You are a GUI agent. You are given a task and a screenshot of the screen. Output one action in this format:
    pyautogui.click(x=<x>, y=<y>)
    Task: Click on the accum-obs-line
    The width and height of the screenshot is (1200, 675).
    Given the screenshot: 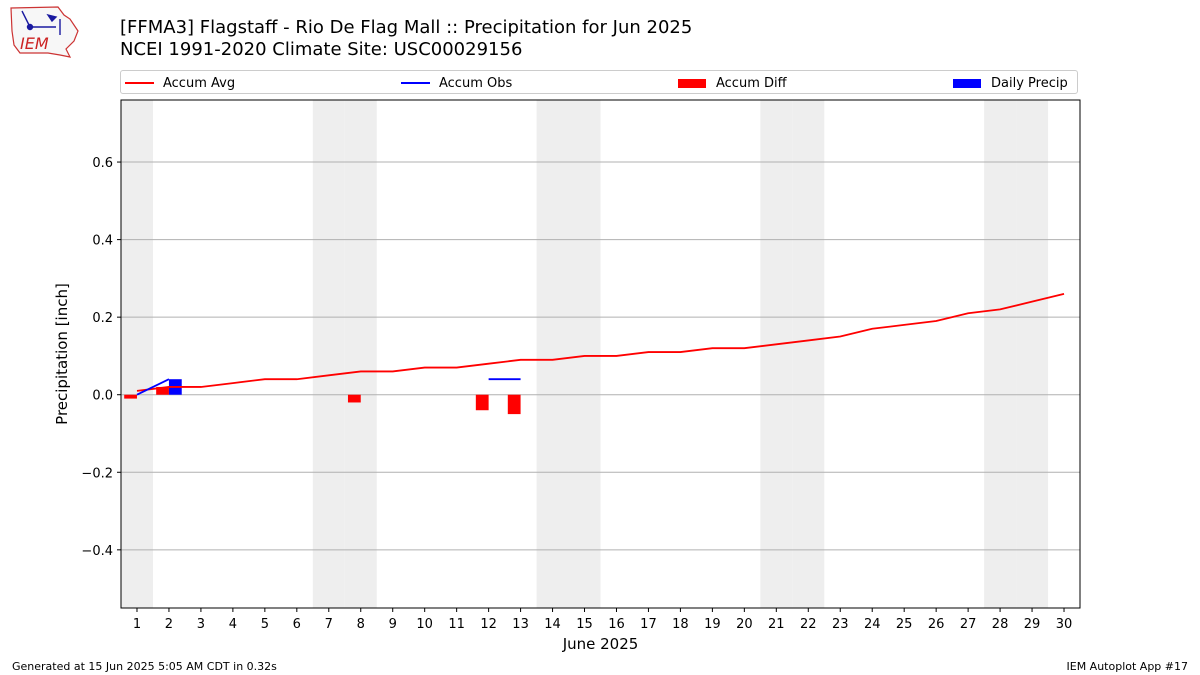 What is the action you would take?
    pyautogui.click(x=153, y=387)
    